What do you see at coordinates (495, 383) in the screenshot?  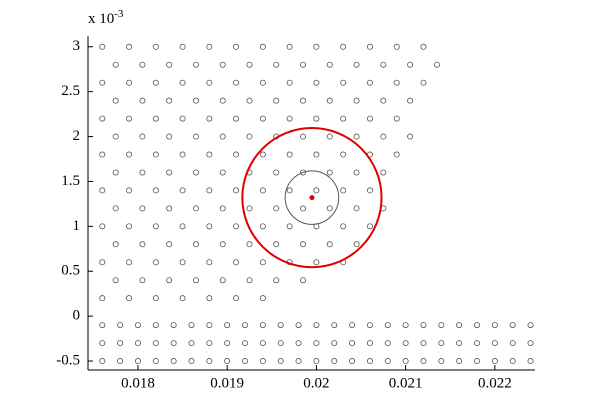 I see `x-tick-label: 0.022` at bounding box center [495, 383].